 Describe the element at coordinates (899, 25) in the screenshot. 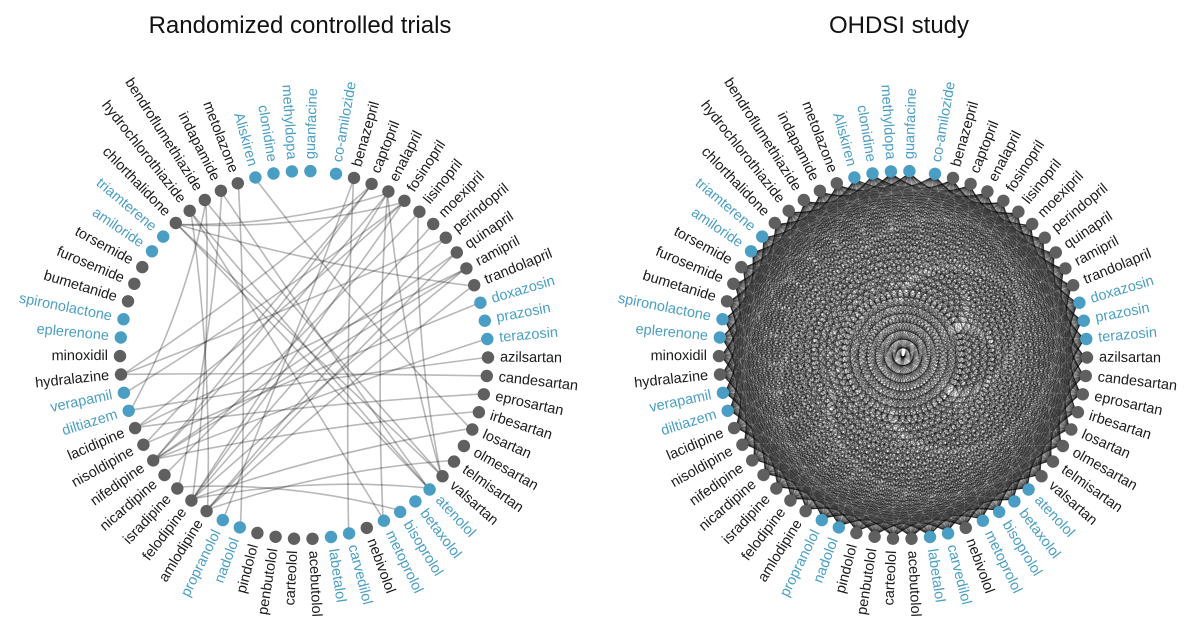

I see `ohdsi-panel-title: OHDSI study` at that location.